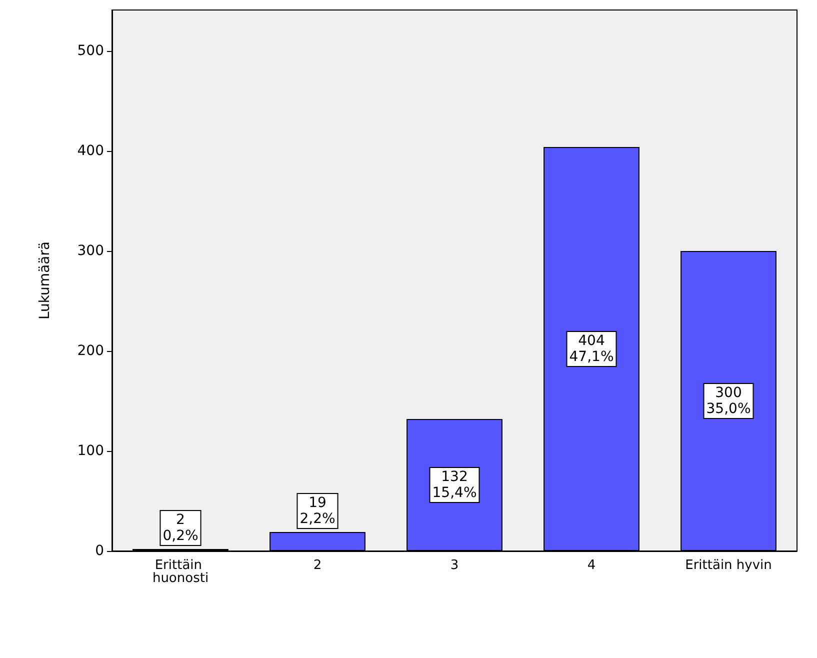 Image resolution: width=817 pixels, height=658 pixels. I want to click on data-label: 300 35,0%, so click(728, 401).